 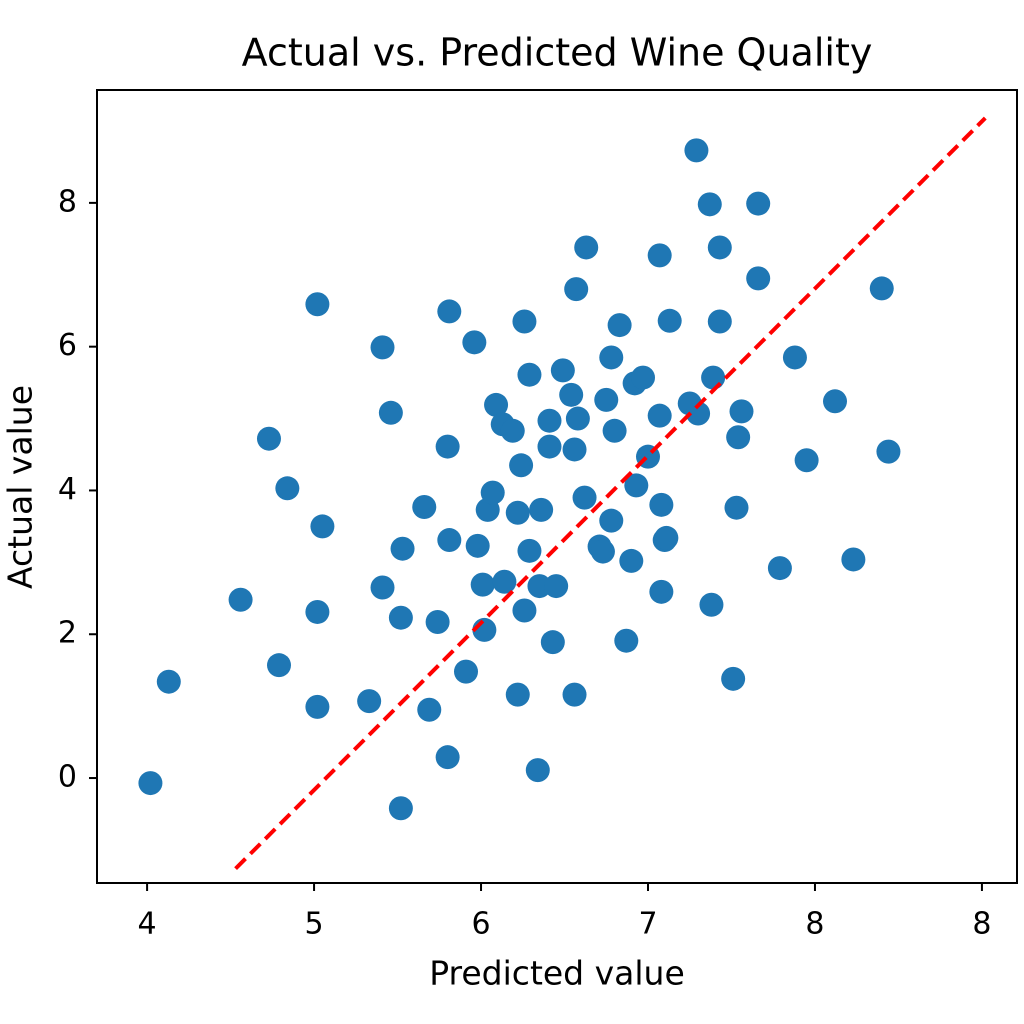 I want to click on y-axis-label: Actual value, so click(x=20, y=487).